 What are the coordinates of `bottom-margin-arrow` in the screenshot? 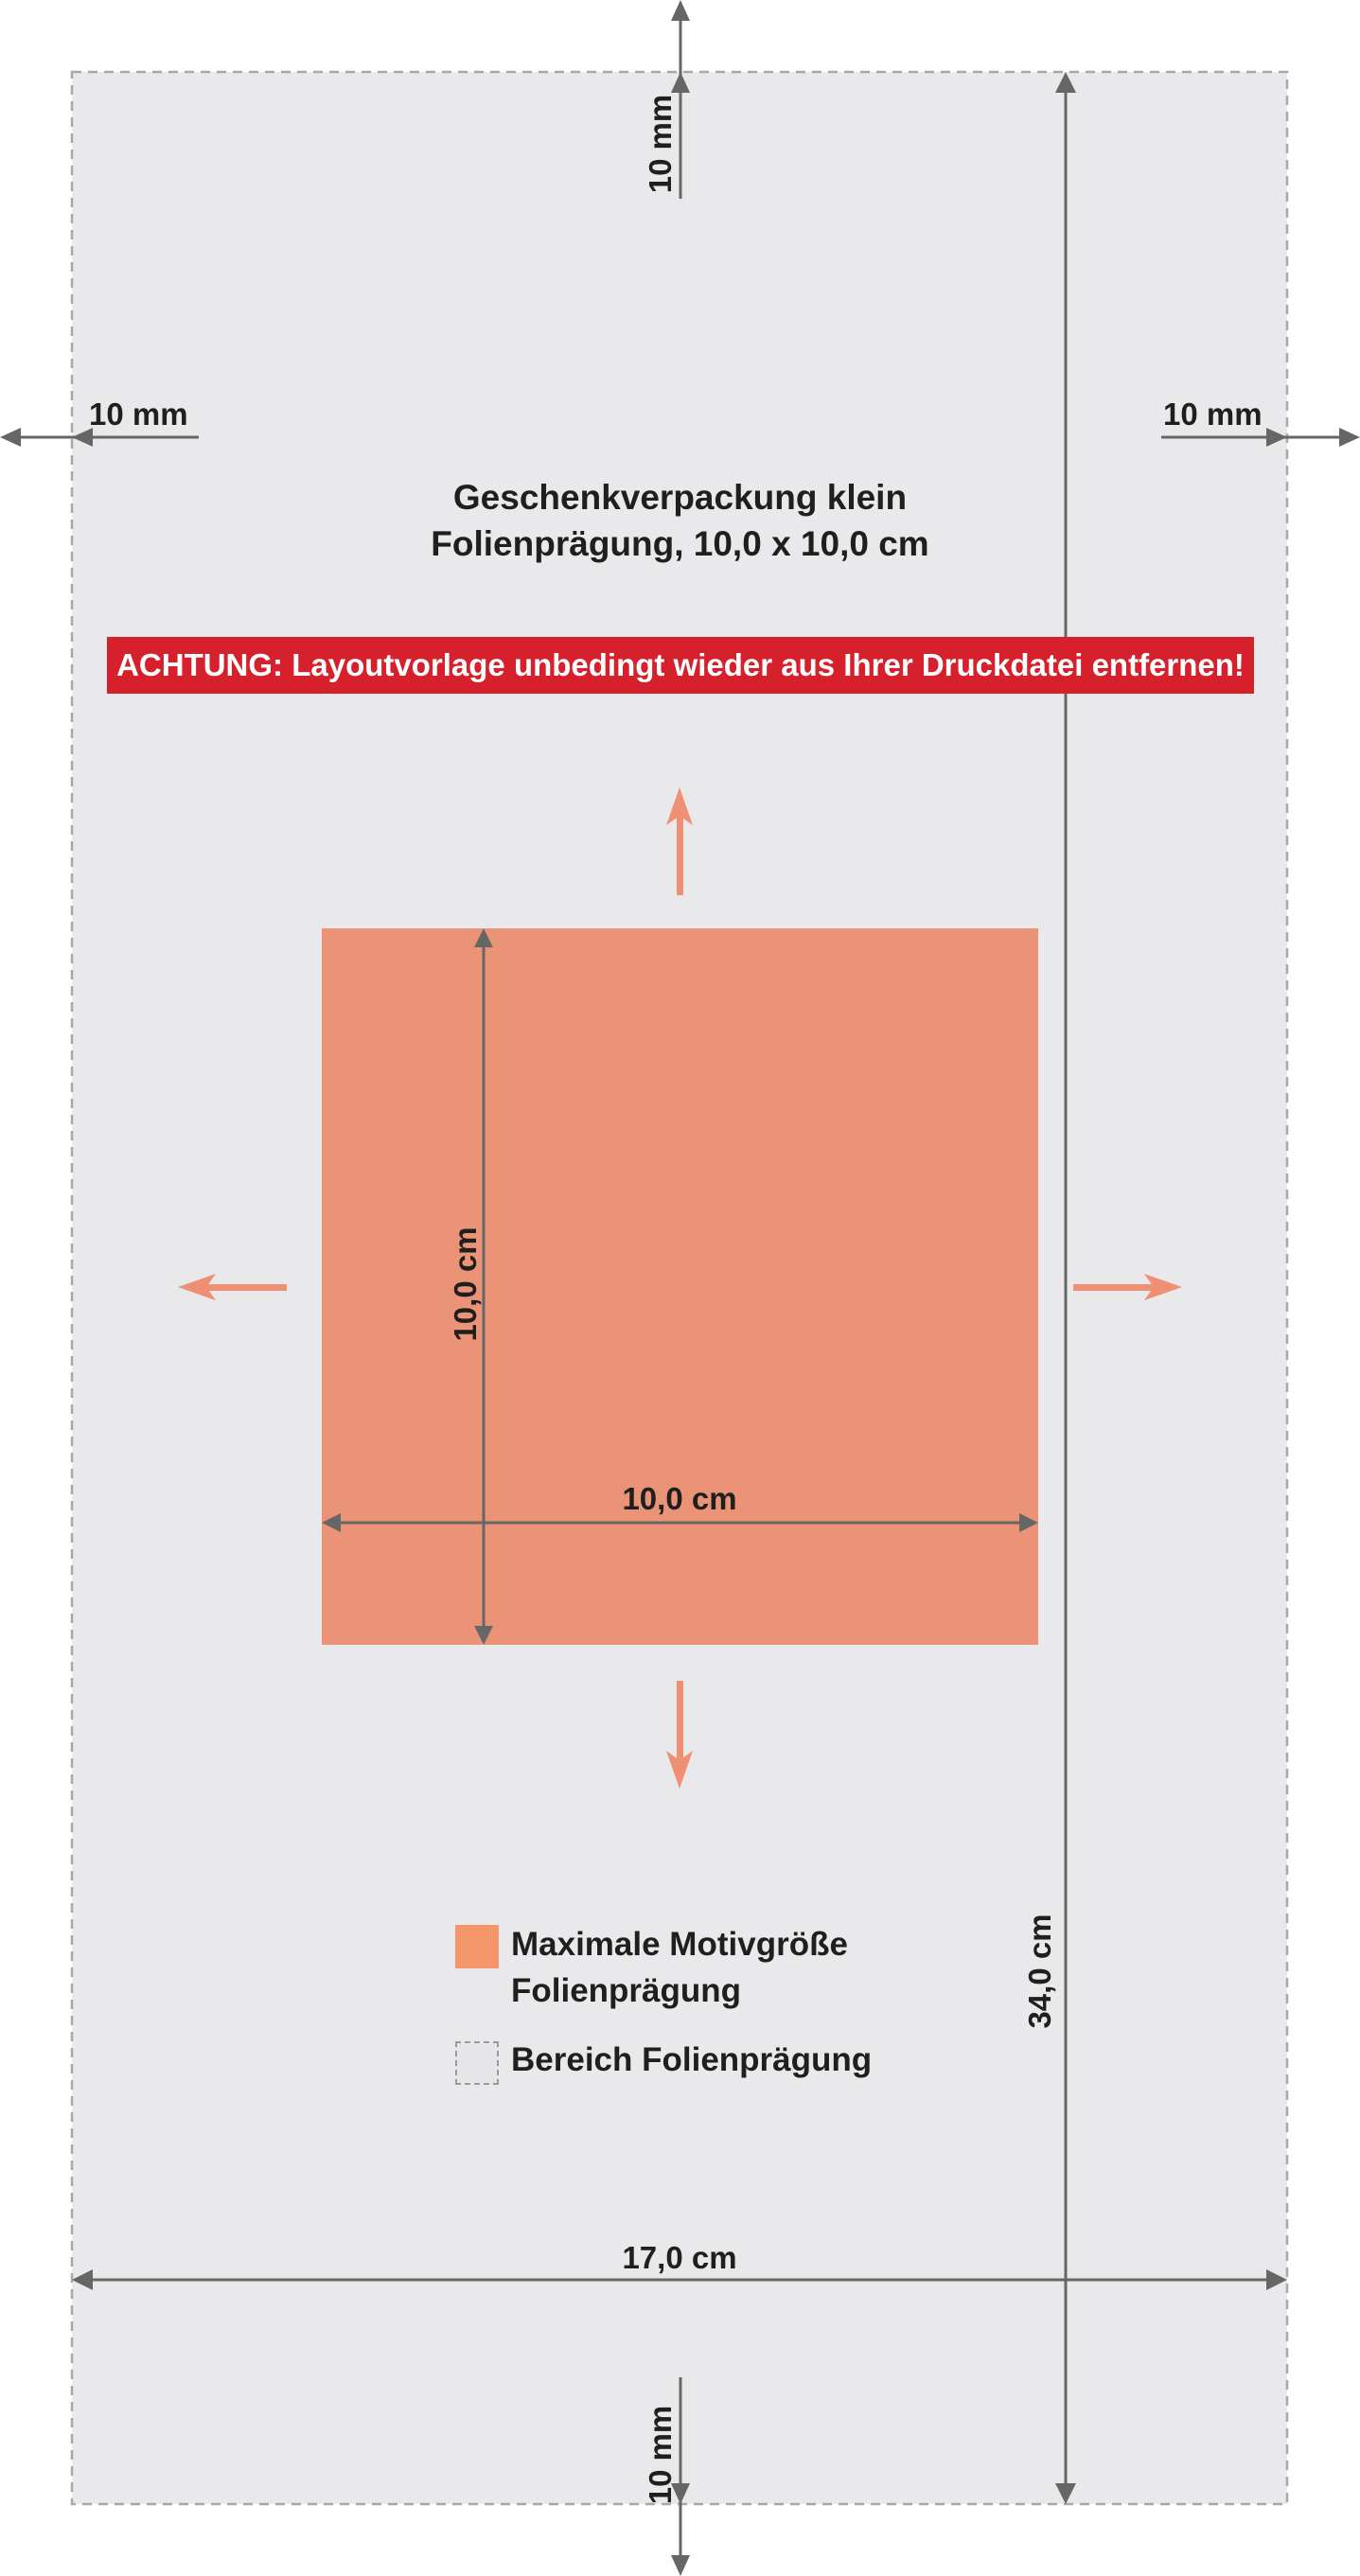 It's located at (680, 2476).